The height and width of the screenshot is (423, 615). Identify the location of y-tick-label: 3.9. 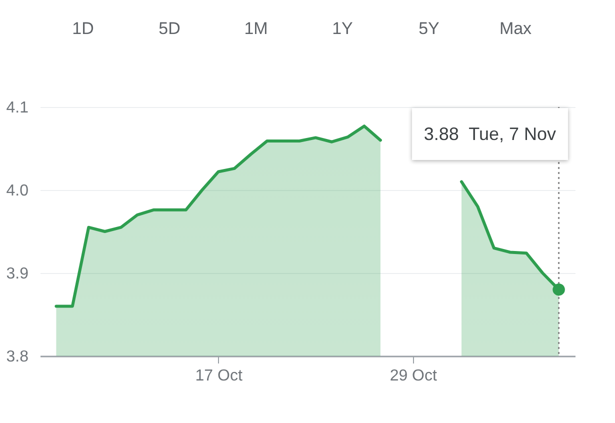
(17, 274).